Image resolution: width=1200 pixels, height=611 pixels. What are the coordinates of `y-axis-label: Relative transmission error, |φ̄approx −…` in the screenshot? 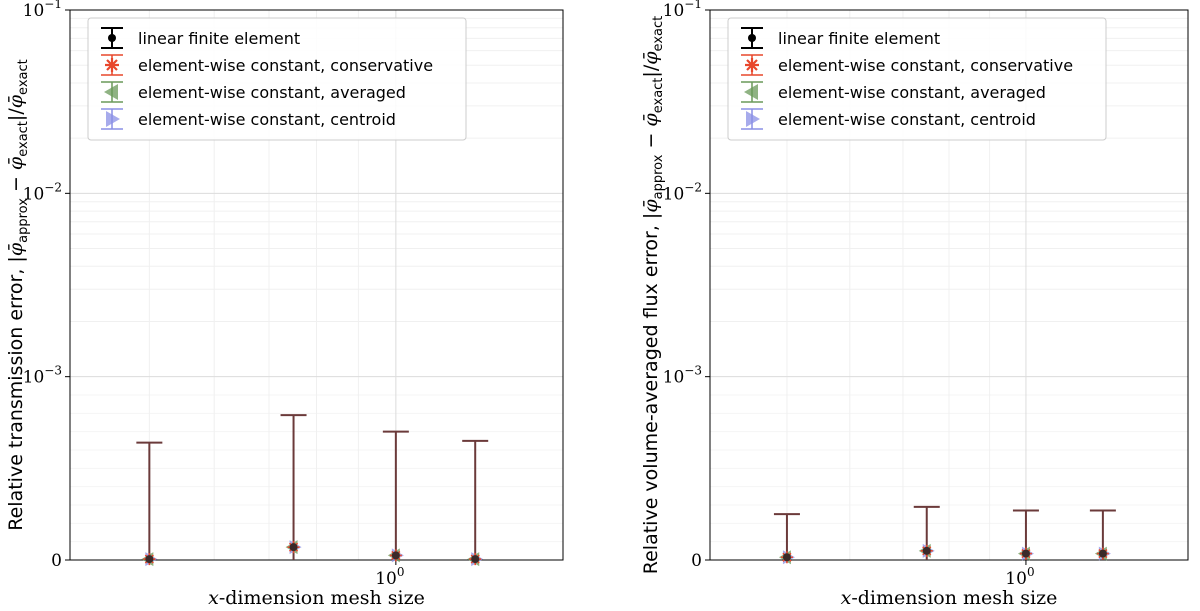 It's located at (18, 294).